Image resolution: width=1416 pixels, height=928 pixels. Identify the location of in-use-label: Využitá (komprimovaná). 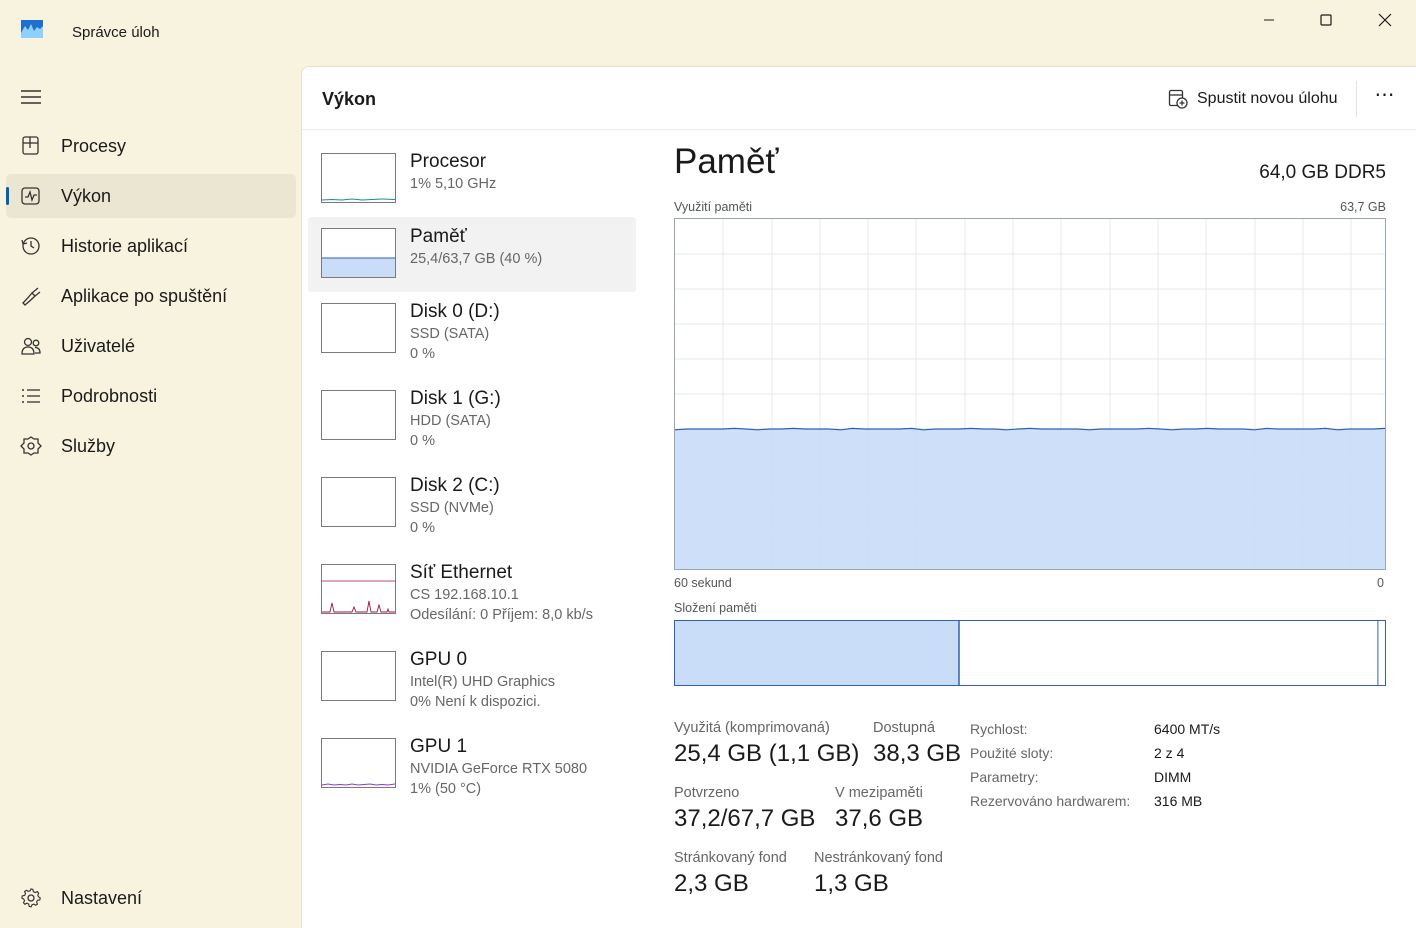
(752, 728).